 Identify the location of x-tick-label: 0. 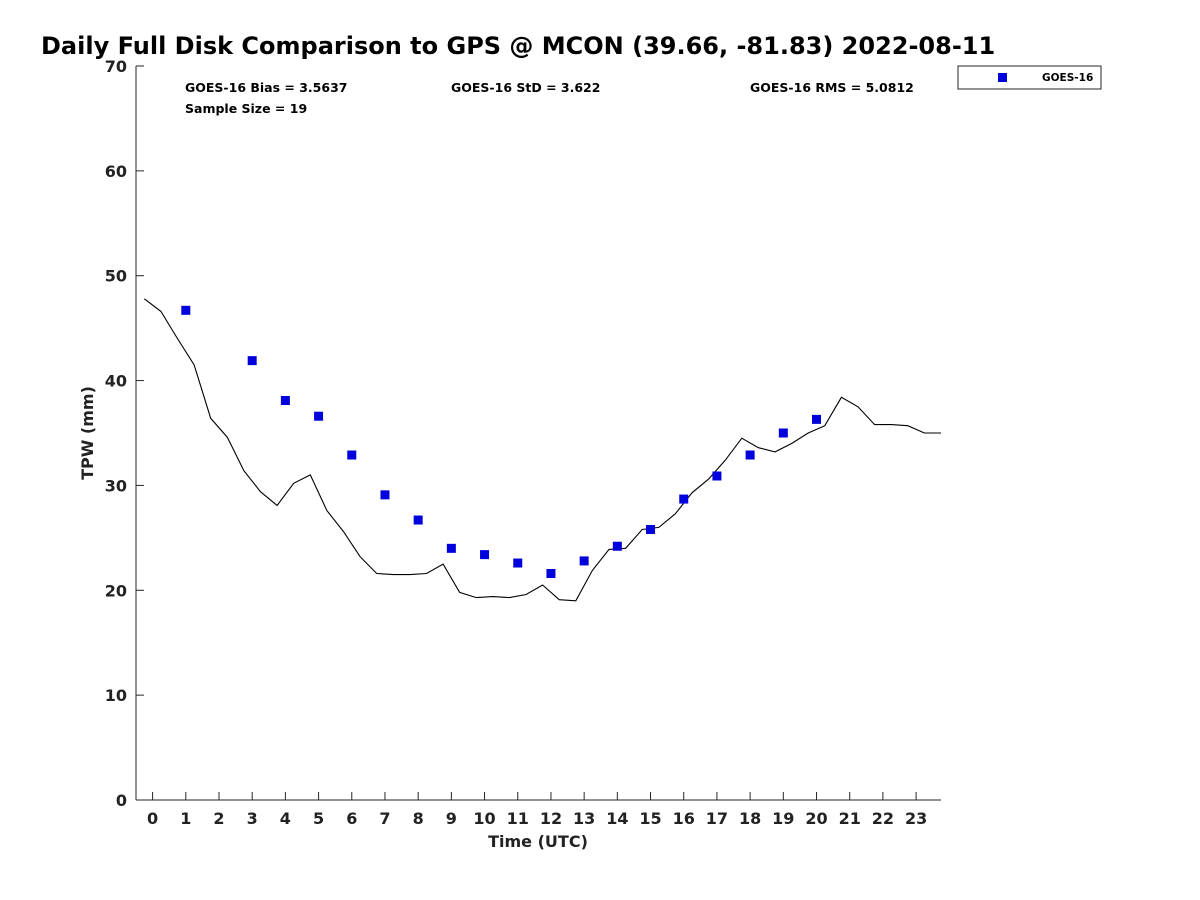
(152, 818).